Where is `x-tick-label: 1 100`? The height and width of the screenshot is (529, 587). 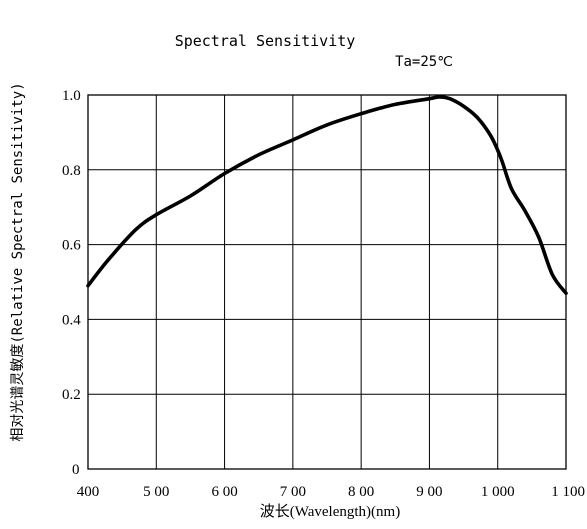 x-tick-label: 1 100 is located at coordinates (568, 492).